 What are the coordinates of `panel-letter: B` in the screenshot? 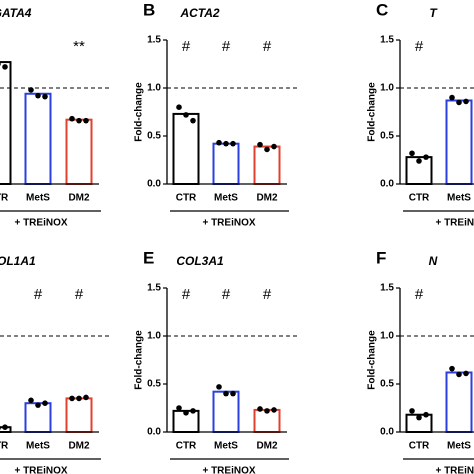 It's located at (149, 9).